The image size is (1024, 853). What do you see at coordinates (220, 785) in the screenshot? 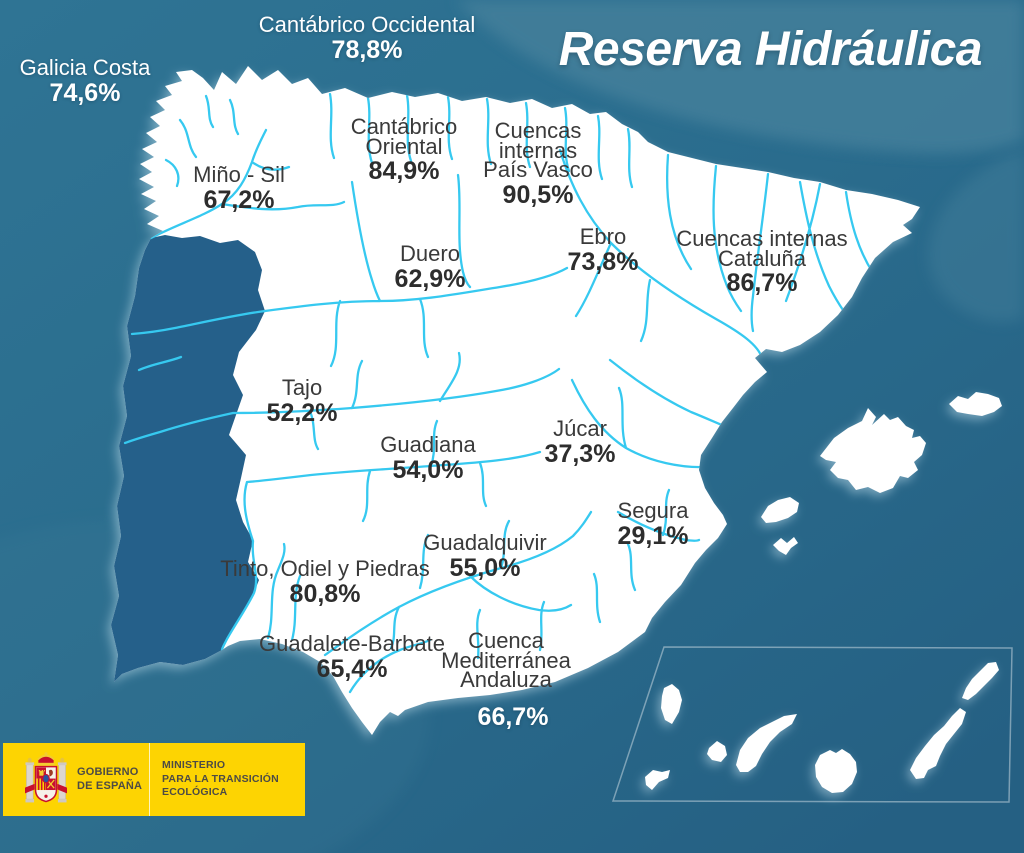
I see `ministry-line2: PARA LA TRANSICIÓN ECOLÓGICA` at bounding box center [220, 785].